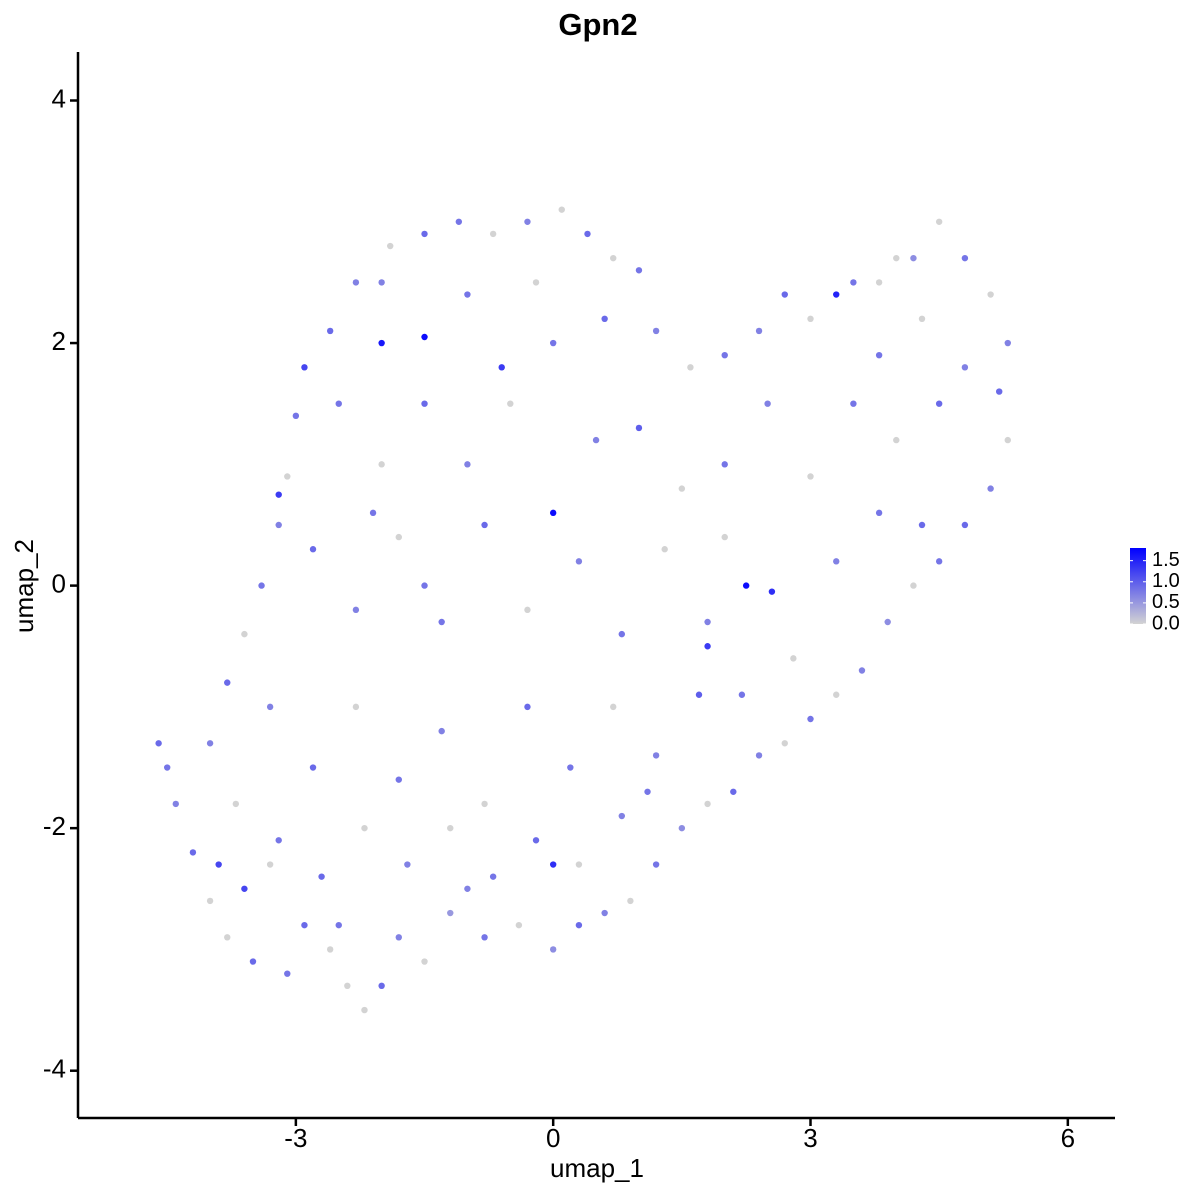 This screenshot has width=1200, height=1200. I want to click on colorbar-label: 0.0, so click(1166, 623).